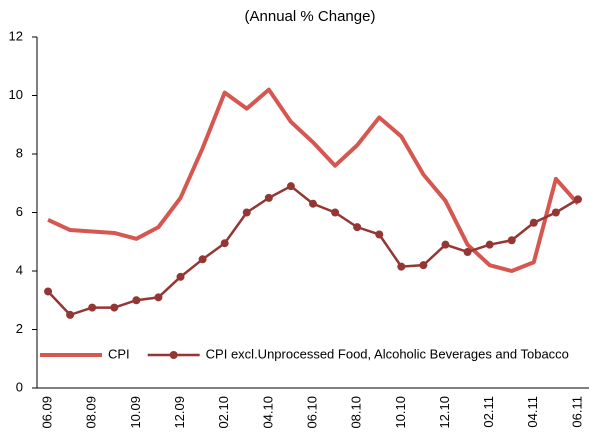 Image resolution: width=609 pixels, height=438 pixels. I want to click on x-tick-label: 06.11, so click(576, 412).